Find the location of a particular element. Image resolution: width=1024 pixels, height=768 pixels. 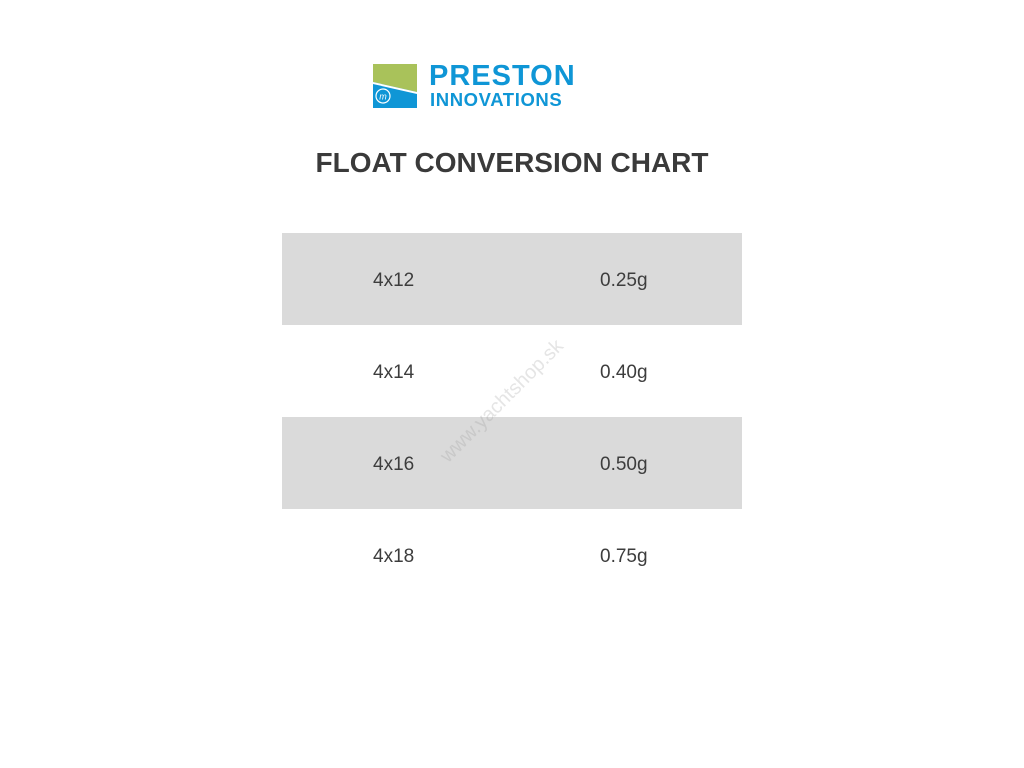

logo-text-innovations: INNOVATIONS is located at coordinates (496, 99).